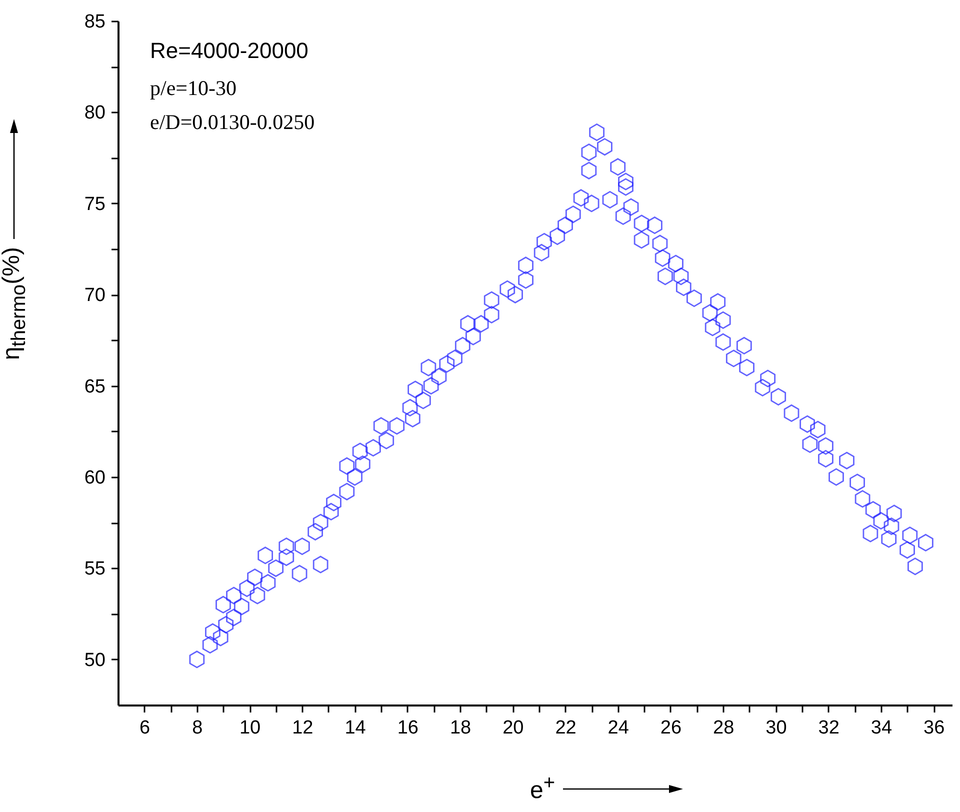 This screenshot has width=960, height=812. What do you see at coordinates (355, 728) in the screenshot?
I see `x-tick-label: 14` at bounding box center [355, 728].